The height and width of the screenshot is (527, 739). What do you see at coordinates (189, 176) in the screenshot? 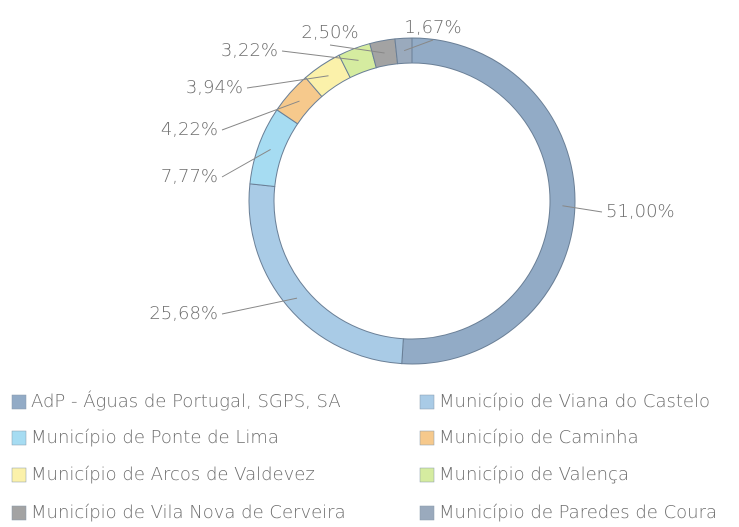
I see `data-label: 7,77%` at bounding box center [189, 176].